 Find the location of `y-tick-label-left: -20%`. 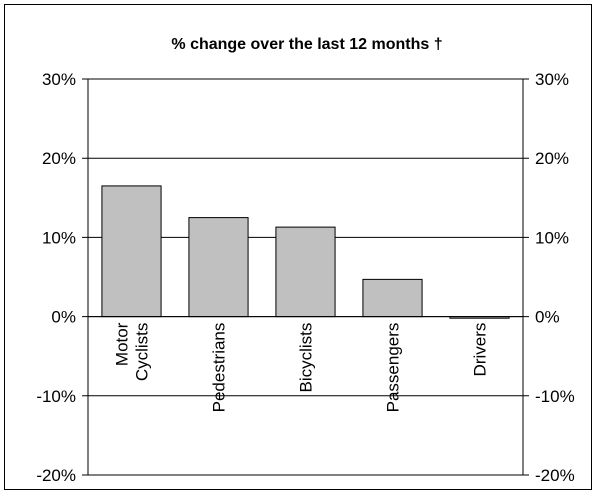

y-tick-label-left: -20% is located at coordinates (56, 475).